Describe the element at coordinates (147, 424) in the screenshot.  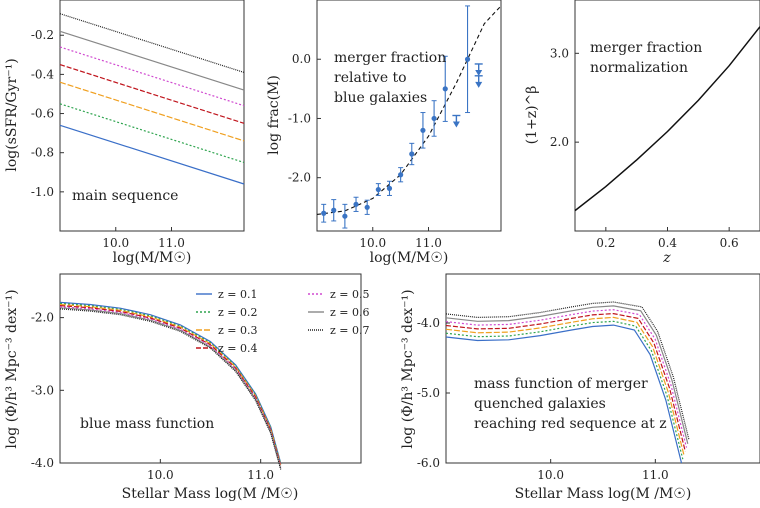
I see `annotation: blue mass function` at that location.